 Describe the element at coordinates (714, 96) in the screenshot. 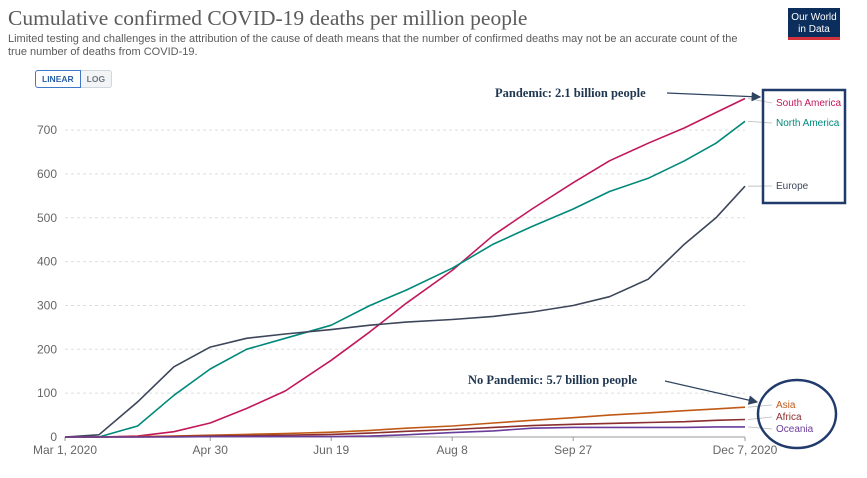

I see `pandemic-arrow` at that location.